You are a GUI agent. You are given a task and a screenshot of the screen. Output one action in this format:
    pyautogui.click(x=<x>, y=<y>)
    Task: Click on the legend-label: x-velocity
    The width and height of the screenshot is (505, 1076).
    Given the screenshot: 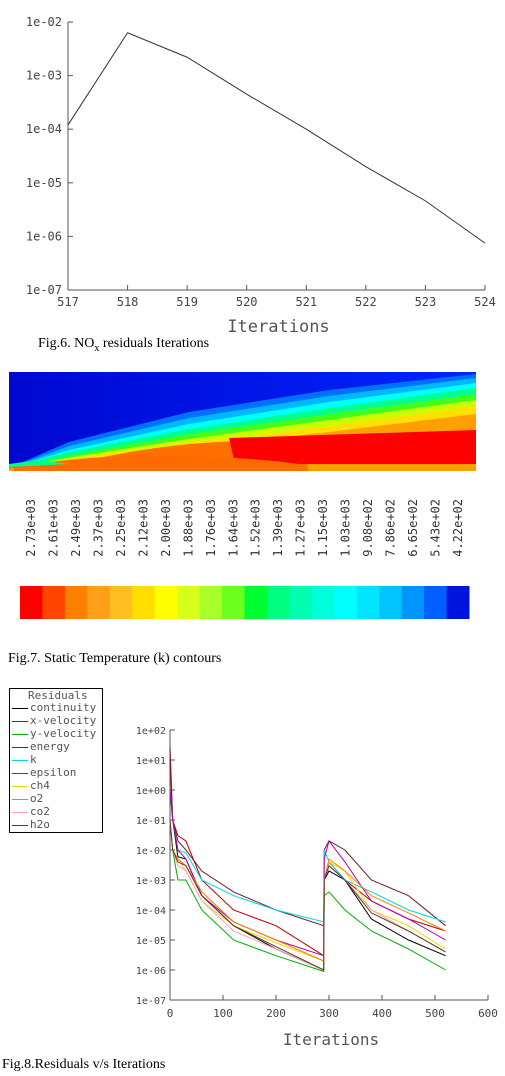 What is the action you would take?
    pyautogui.click(x=63, y=720)
    